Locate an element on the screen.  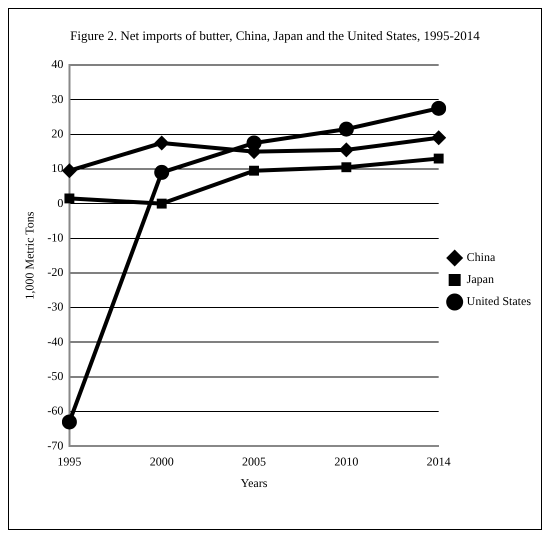
y-tick-label: -20 is located at coordinates (55, 272).